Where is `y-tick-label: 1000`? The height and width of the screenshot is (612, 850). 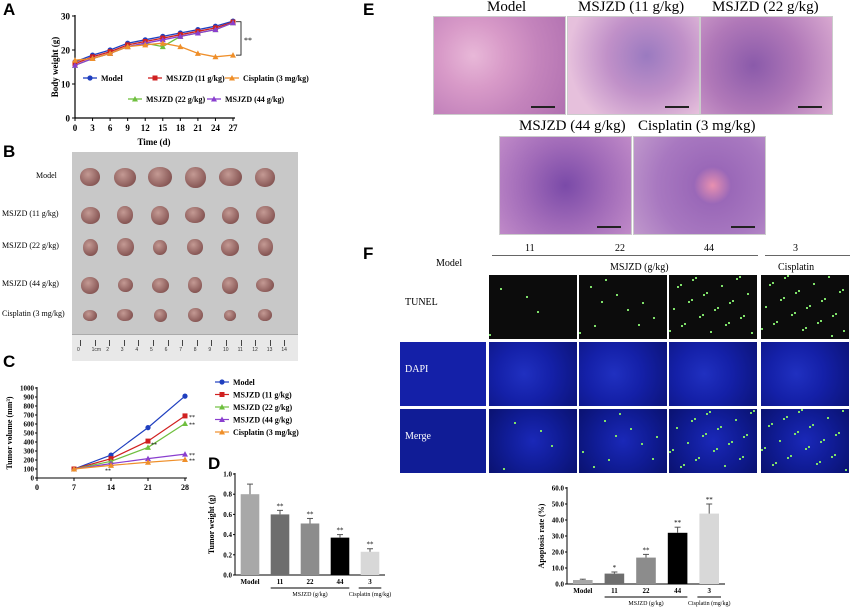
y-tick-label: 1000 is located at coordinates (27, 389).